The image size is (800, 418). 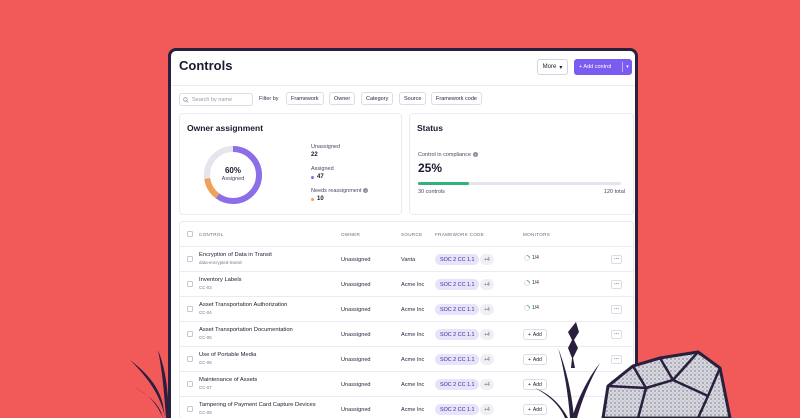 I want to click on header-source: SOURCE, so click(x=412, y=234).